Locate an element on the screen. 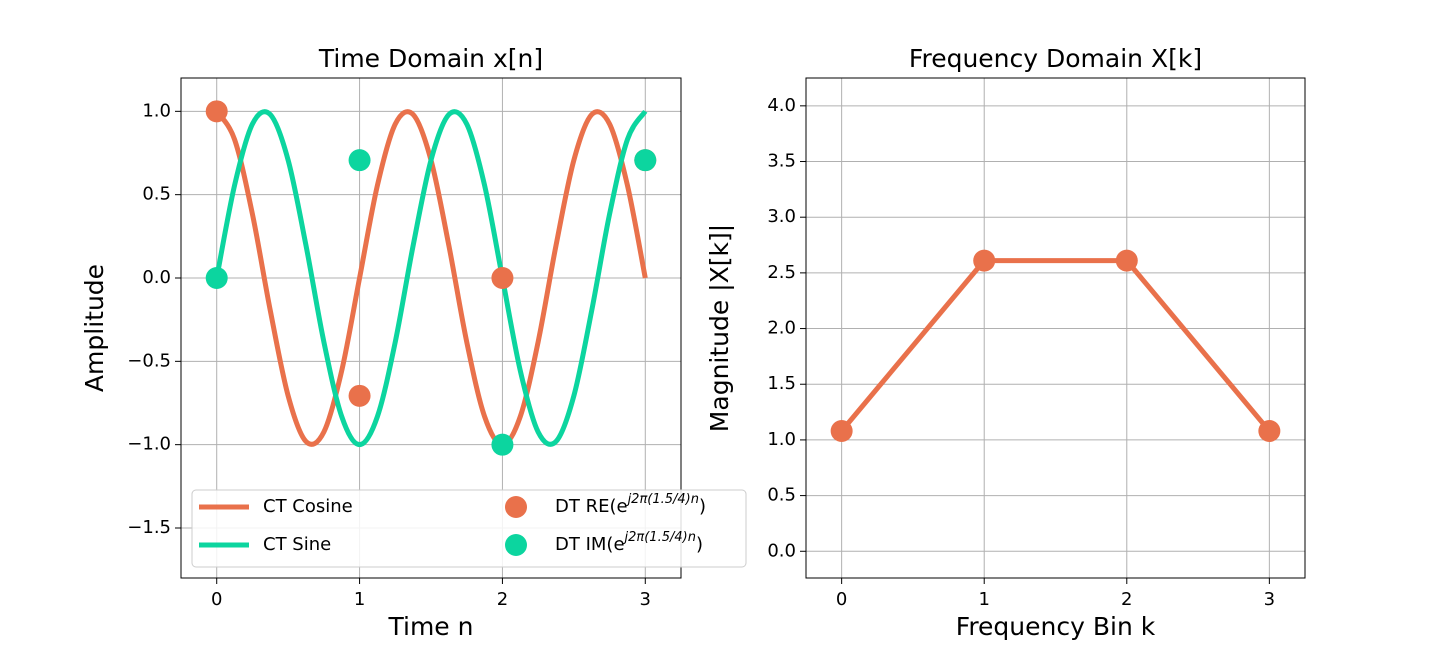 This screenshot has height=650, width=1450. chart-title: Time Domain x[n] is located at coordinates (430, 58).